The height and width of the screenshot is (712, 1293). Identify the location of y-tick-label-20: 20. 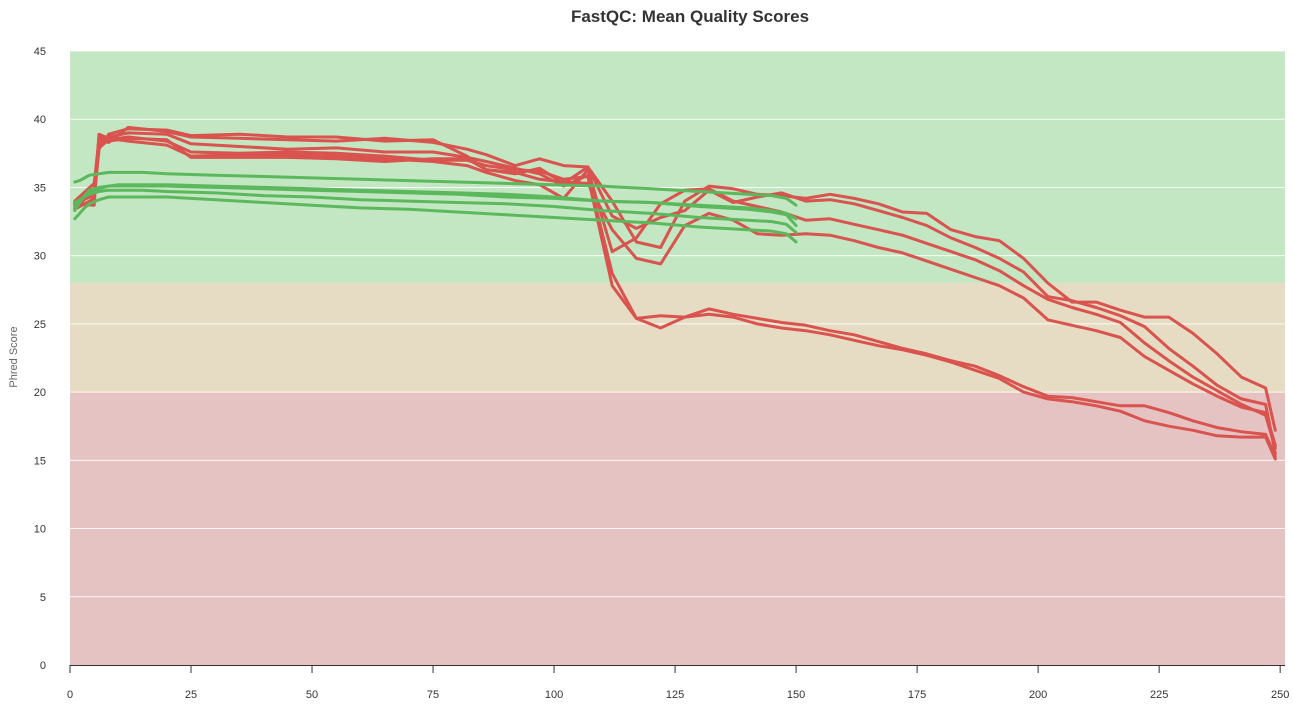
(40, 393).